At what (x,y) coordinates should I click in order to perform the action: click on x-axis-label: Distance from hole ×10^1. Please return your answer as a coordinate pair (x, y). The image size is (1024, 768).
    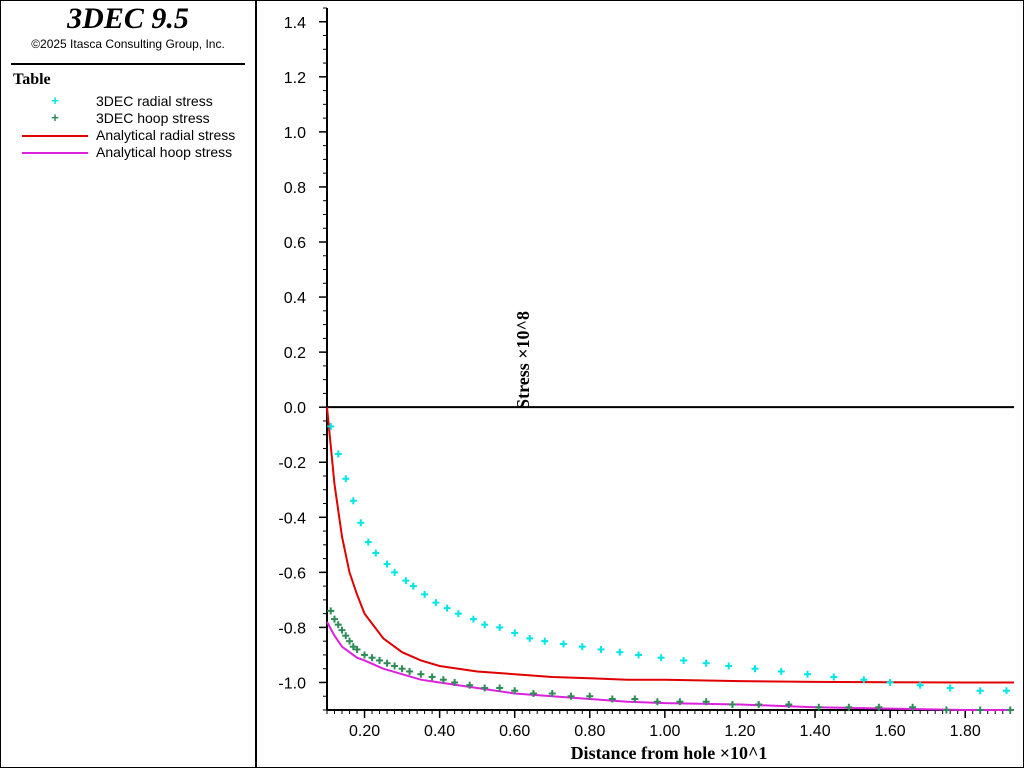
    Looking at the image, I should click on (669, 753).